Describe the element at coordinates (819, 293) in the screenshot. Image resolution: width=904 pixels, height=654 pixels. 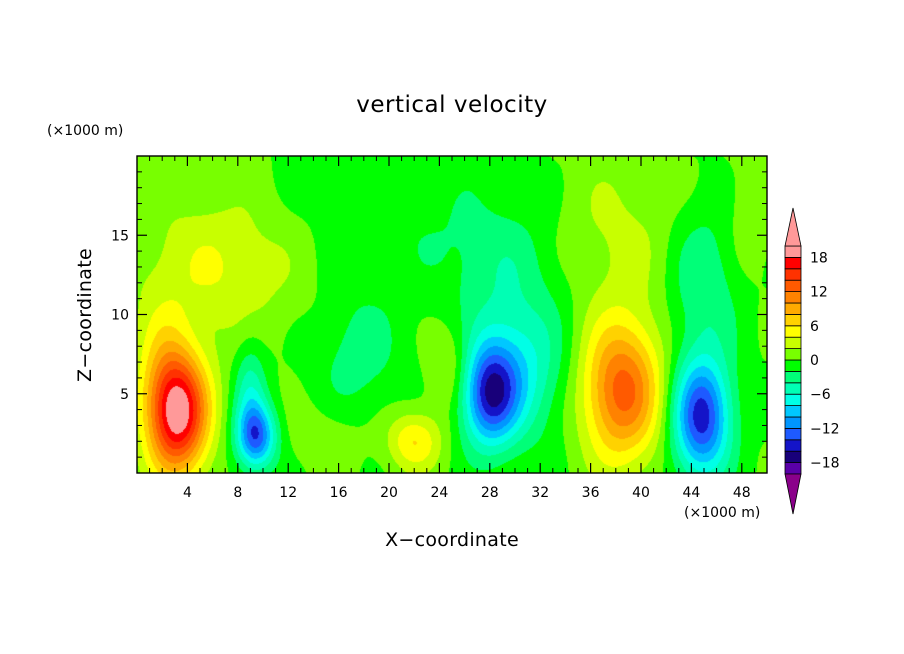
I see `colorbar-tick-label: 12` at that location.